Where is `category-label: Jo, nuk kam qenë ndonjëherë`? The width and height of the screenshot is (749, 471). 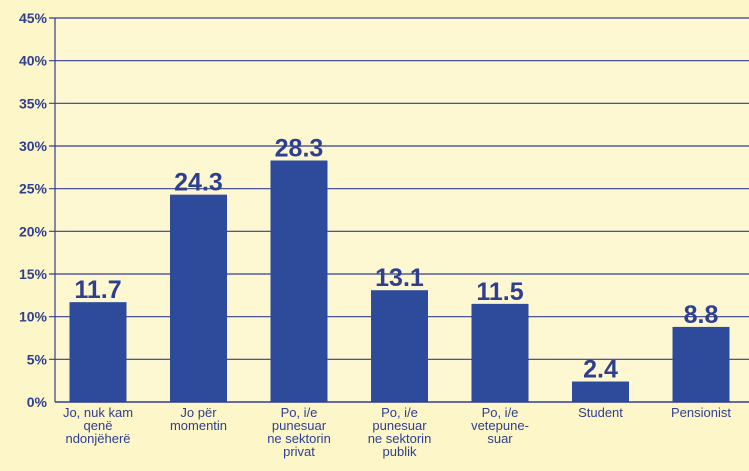 category-label: Jo, nuk kam qenë ndonjëherë is located at coordinates (98, 425).